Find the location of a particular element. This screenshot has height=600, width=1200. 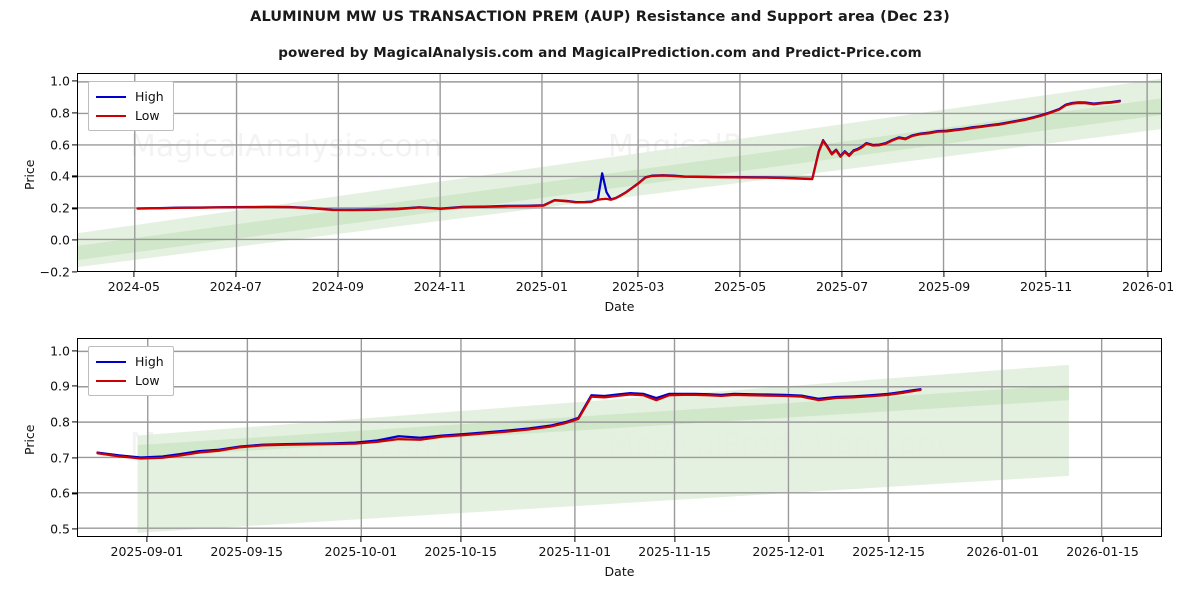

lower-x-tick-label: 2025-11-15 is located at coordinates (674, 551).